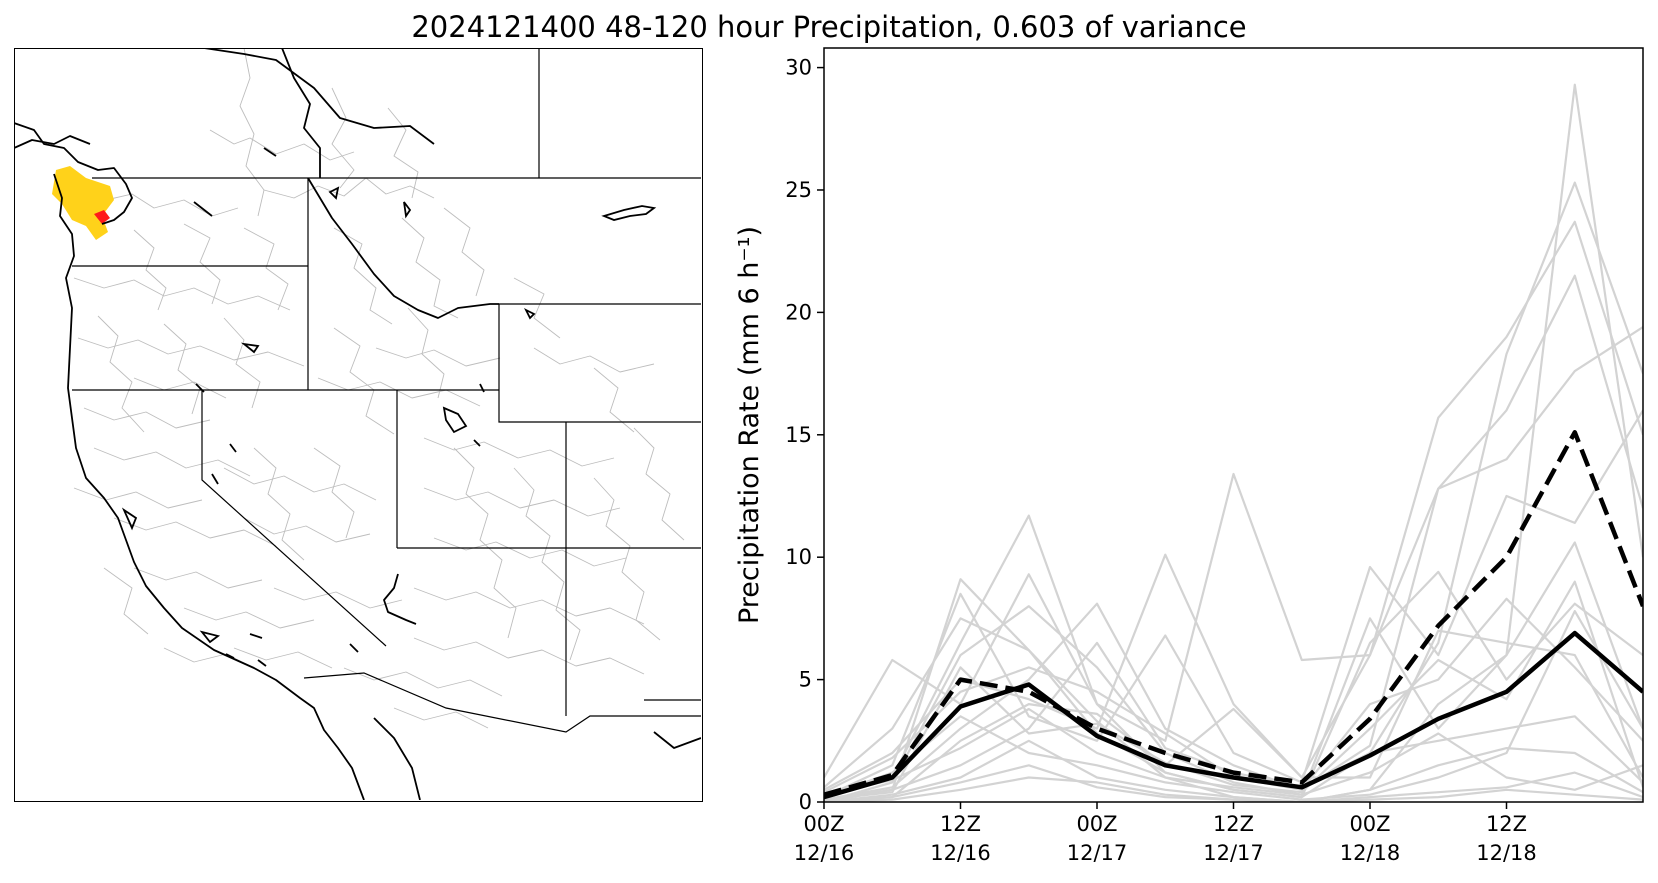 This screenshot has width=1658, height=883. I want to click on highlighted-basin-secondary, so click(102, 217).